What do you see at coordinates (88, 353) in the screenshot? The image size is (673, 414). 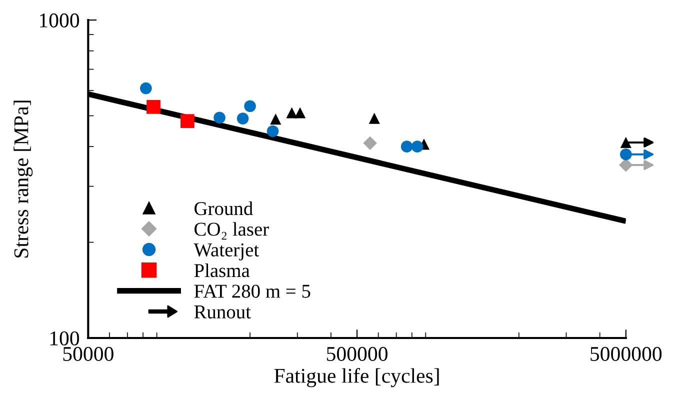 I see `x-tick-label: 50000` at bounding box center [88, 353].